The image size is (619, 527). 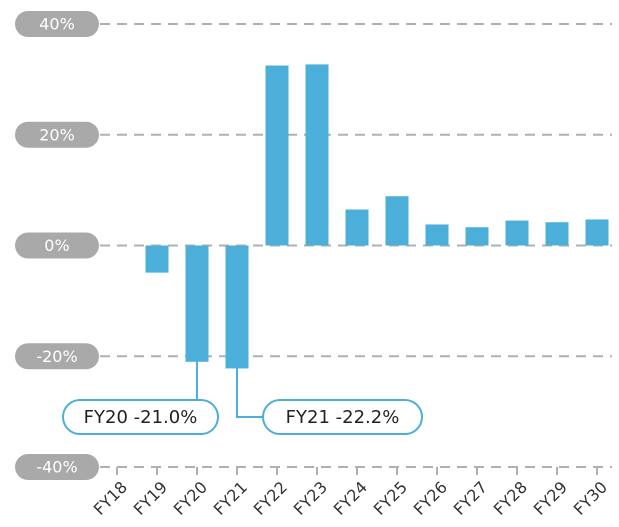 I want to click on y-tick-label: 0%, so click(x=56, y=245).